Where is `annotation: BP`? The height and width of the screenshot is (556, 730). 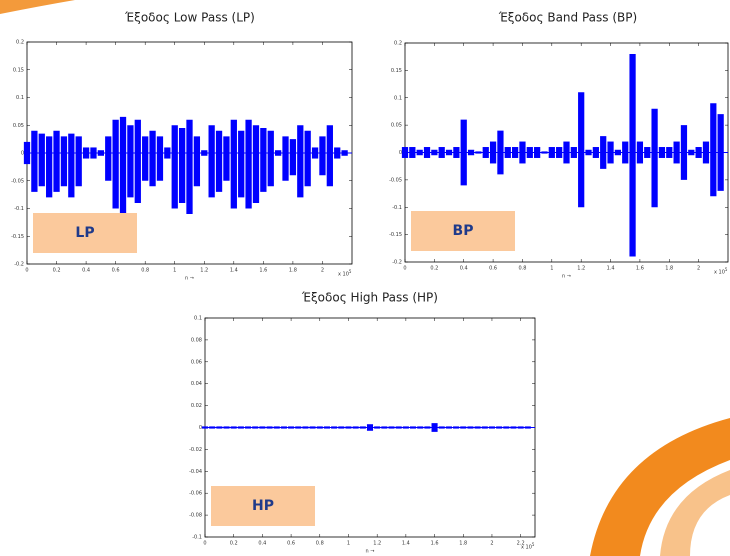
annotation: BP is located at coordinates (463, 231).